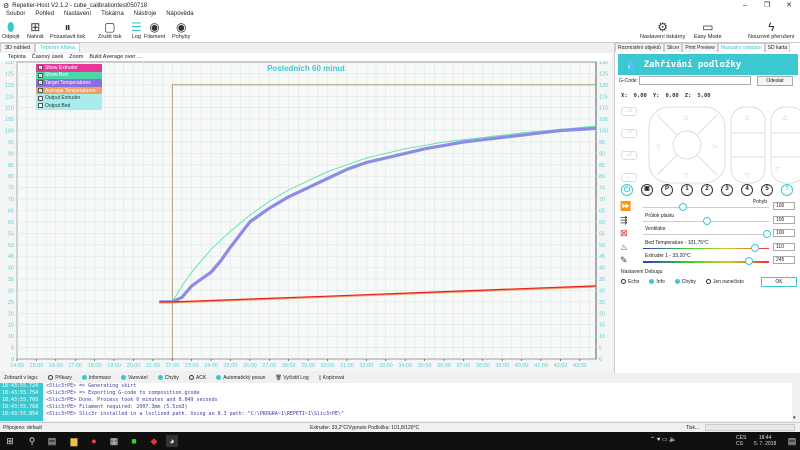 The image size is (800, 450). What do you see at coordinates (136, 30) in the screenshot?
I see `toolbar-button: ☰ Log` at bounding box center [136, 30].